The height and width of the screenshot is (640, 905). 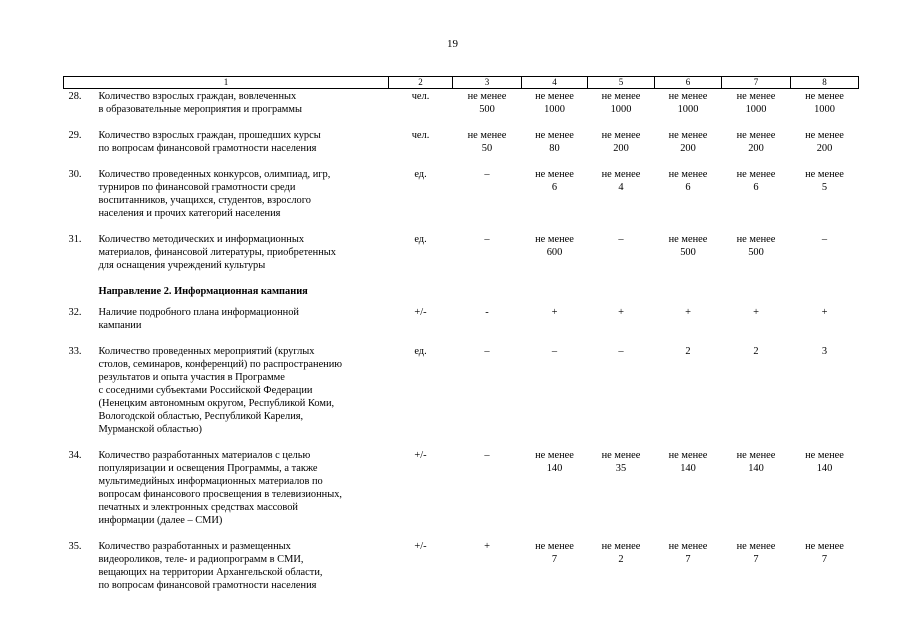 I want to click on value-cell: не менее 7, so click(x=825, y=572).